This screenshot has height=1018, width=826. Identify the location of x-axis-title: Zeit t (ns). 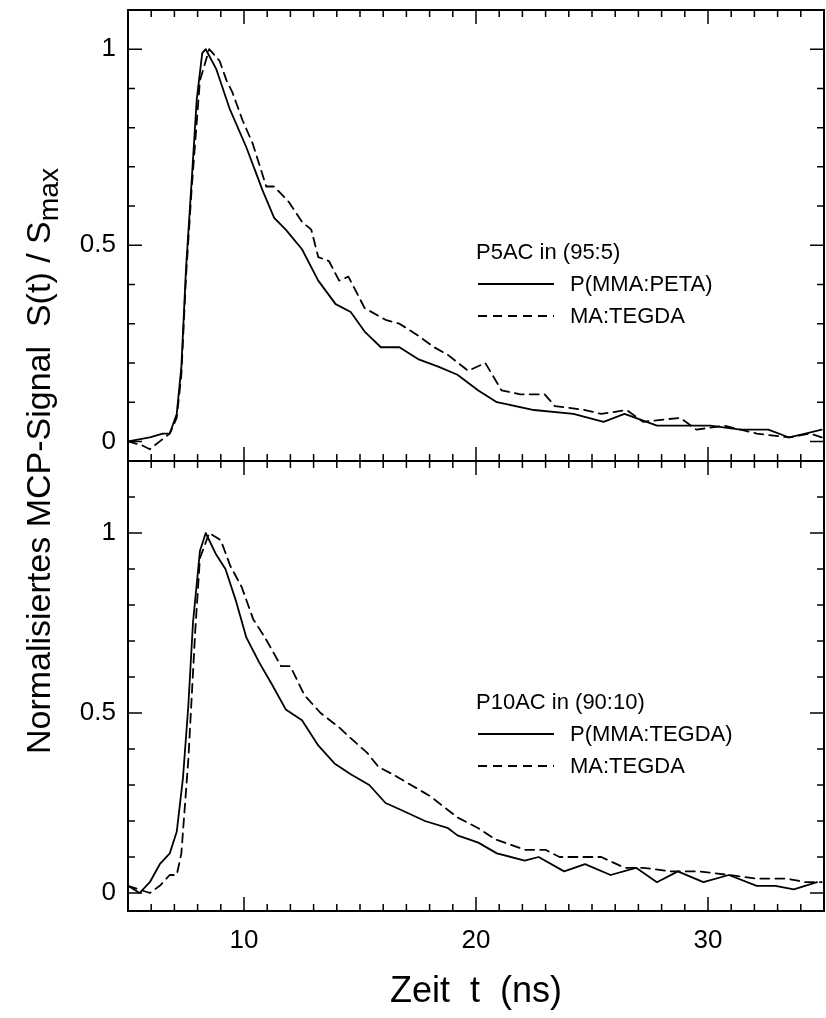
(476, 990).